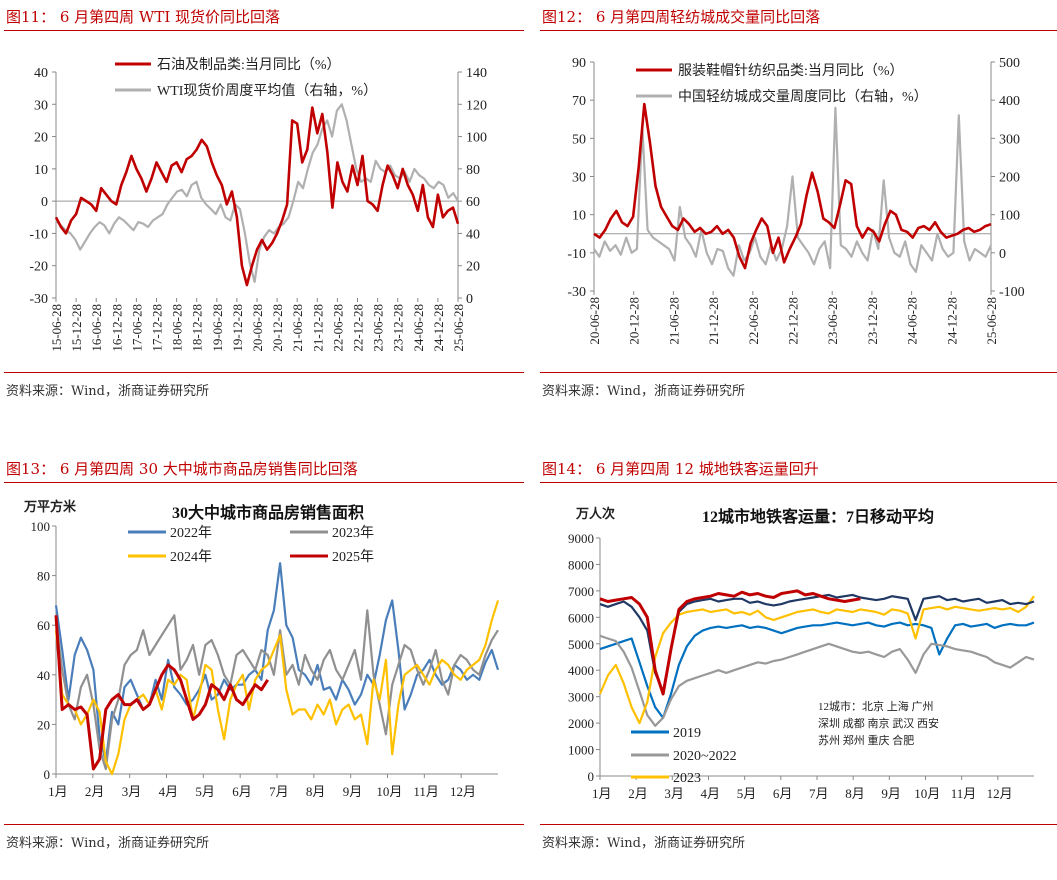 Image resolution: width=1057 pixels, height=880 pixels. Describe the element at coordinates (463, 791) in the screenshot. I see `x-tick-label: 12月` at that location.